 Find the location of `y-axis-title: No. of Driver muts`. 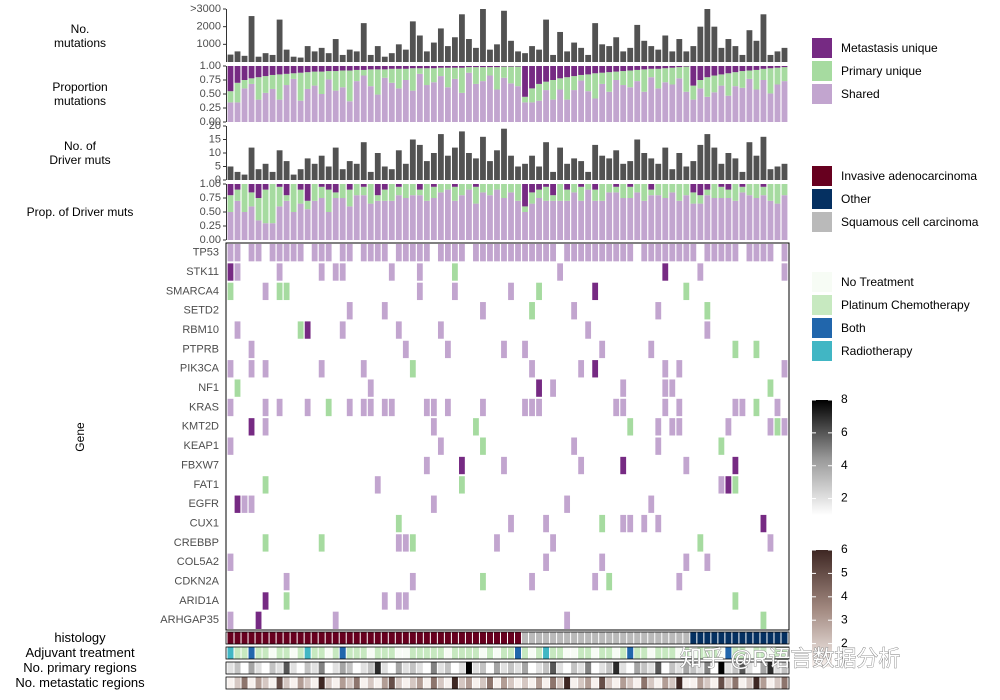

y-axis-title: No. of Driver muts is located at coordinates (80, 153).